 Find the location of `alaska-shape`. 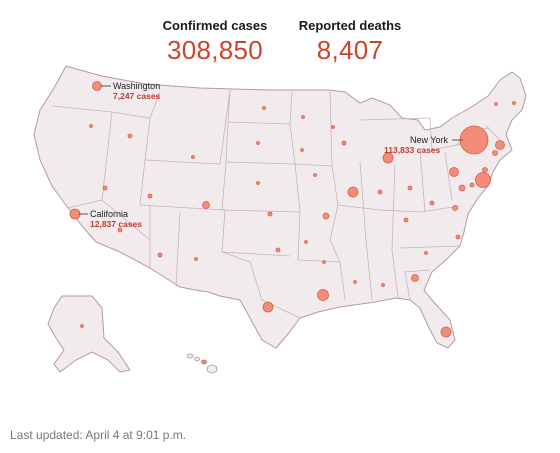

alaska-shape is located at coordinates (89, 334).